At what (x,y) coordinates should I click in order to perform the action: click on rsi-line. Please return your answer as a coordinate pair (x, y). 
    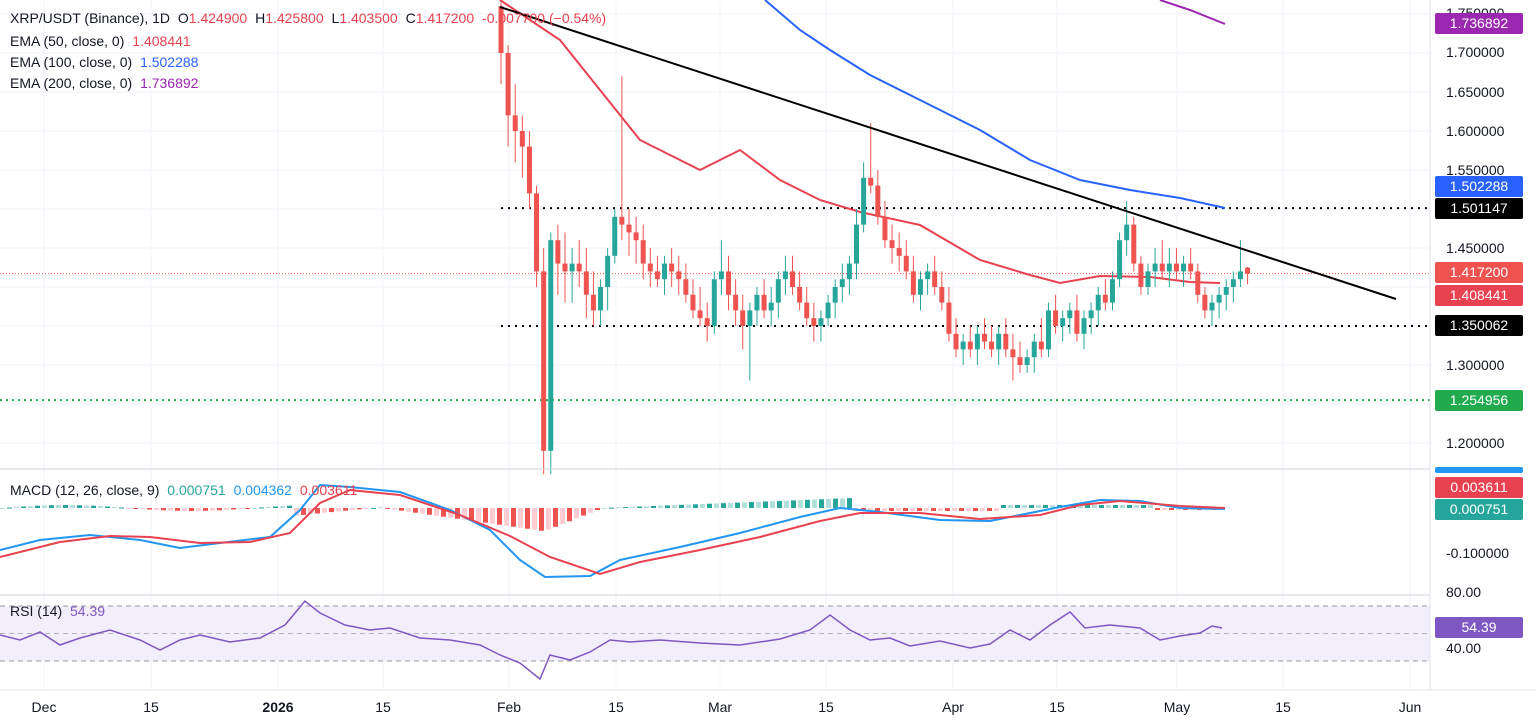
    Looking at the image, I should click on (611, 640).